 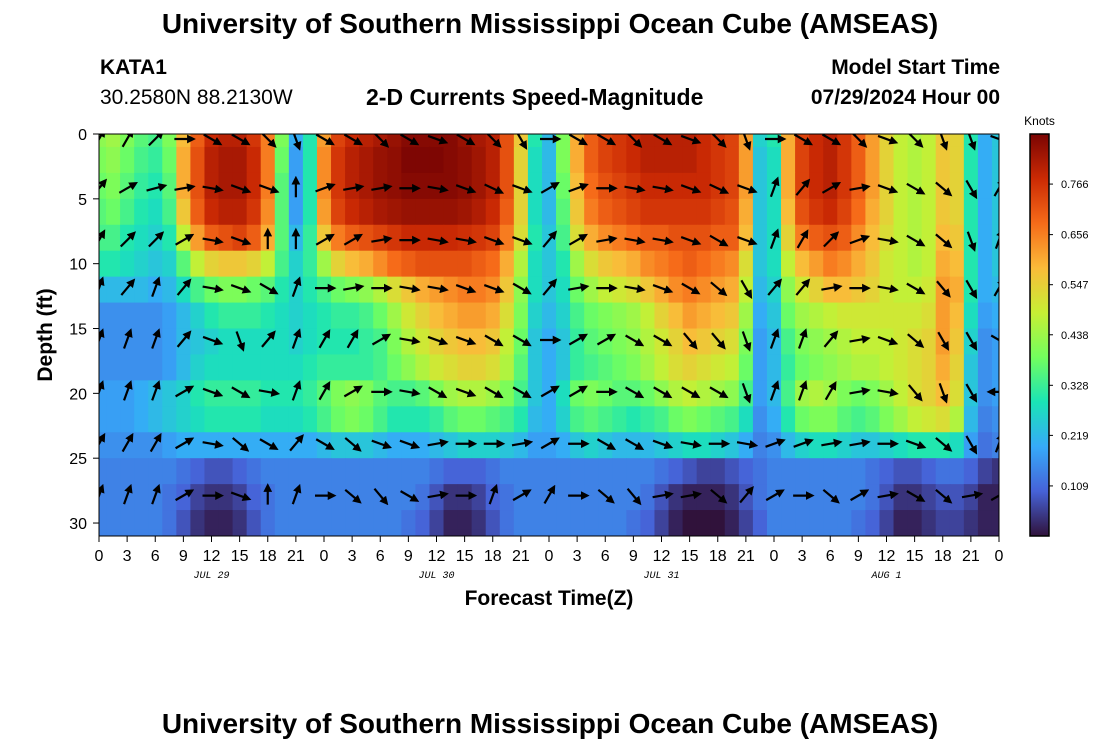 What do you see at coordinates (437, 556) in the screenshot?
I see `x-tick-label: 12` at bounding box center [437, 556].